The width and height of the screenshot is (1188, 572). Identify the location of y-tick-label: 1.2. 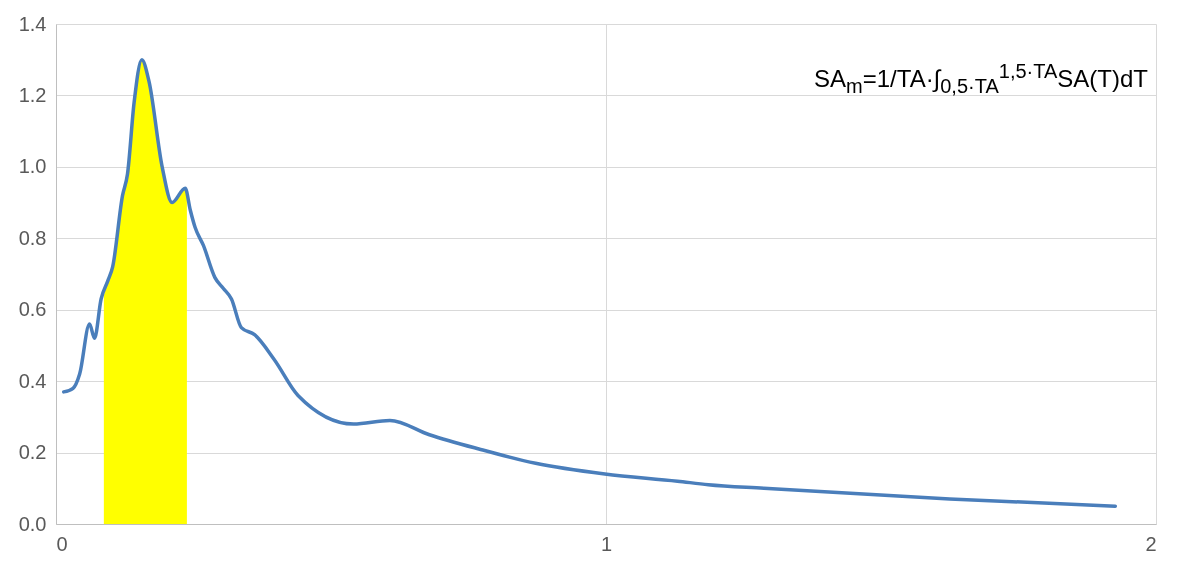
(32, 94).